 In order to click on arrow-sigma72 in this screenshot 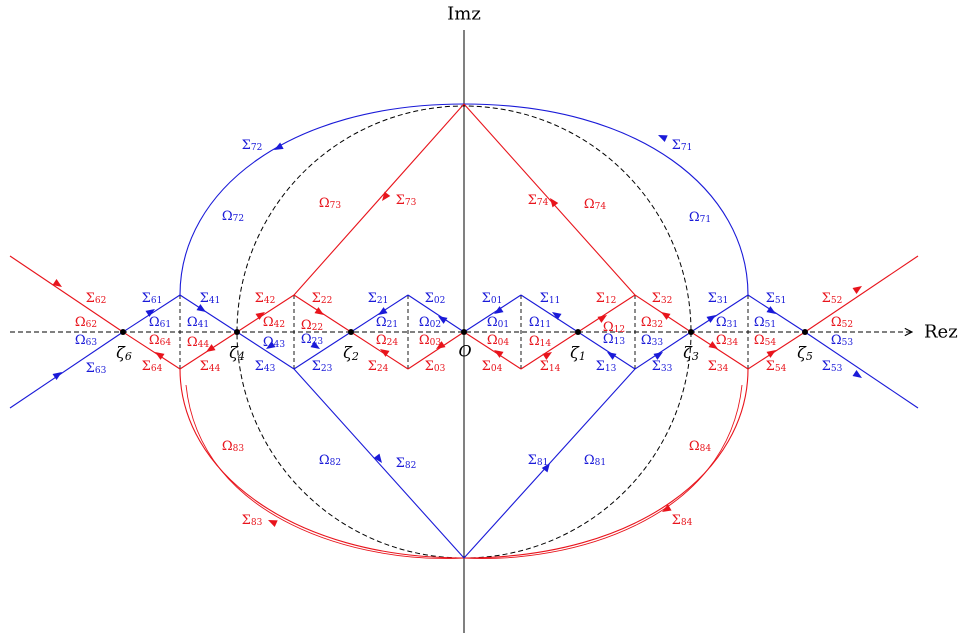, I will do `click(279, 146)`.